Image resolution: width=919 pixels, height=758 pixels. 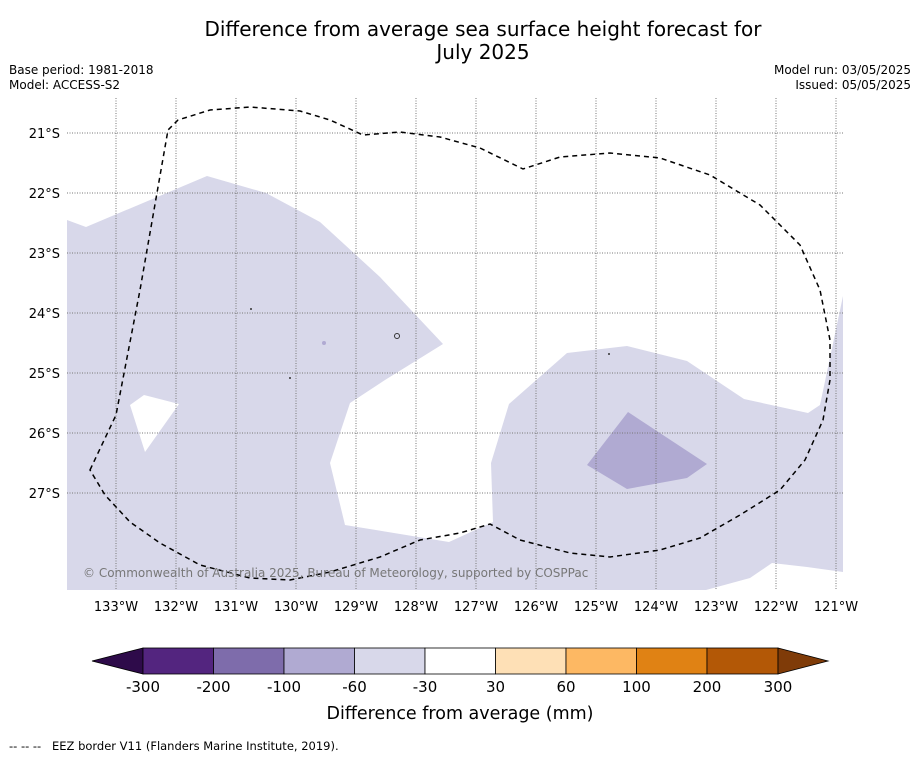 I want to click on colorbar-tick: 100, so click(x=636, y=687).